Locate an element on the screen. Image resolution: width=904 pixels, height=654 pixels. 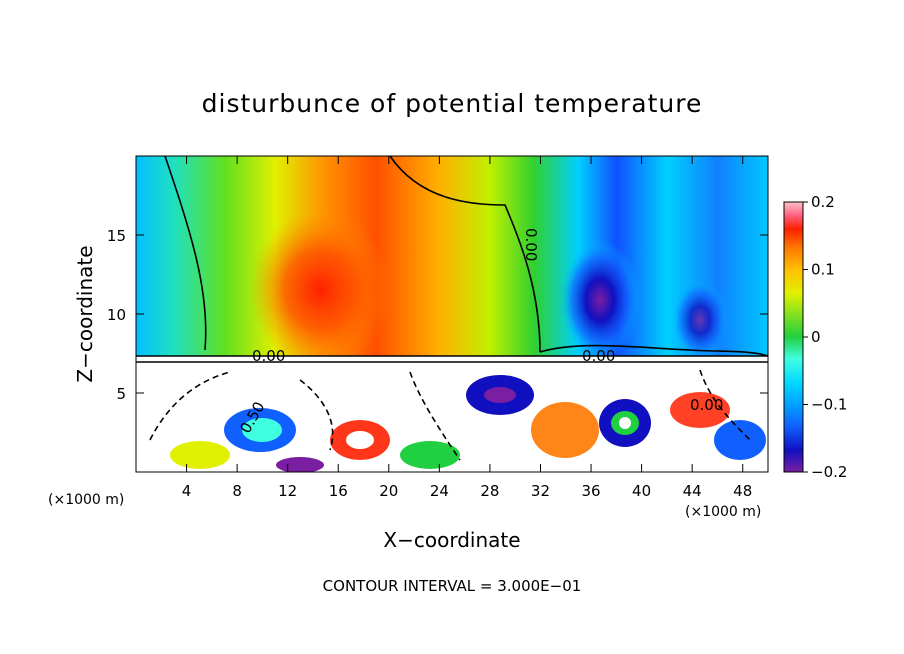
x-tick-label: 48 is located at coordinates (742, 491).